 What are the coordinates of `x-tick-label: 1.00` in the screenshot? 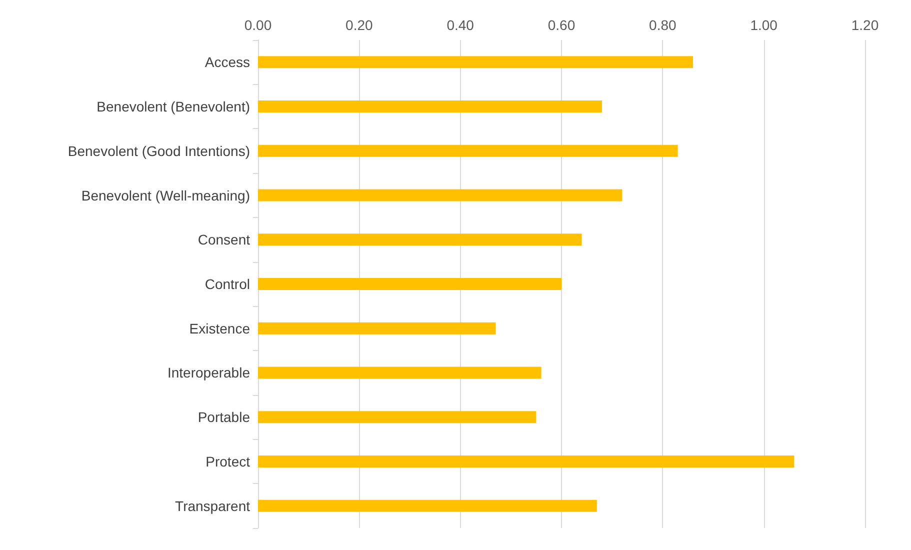 It's located at (764, 25).